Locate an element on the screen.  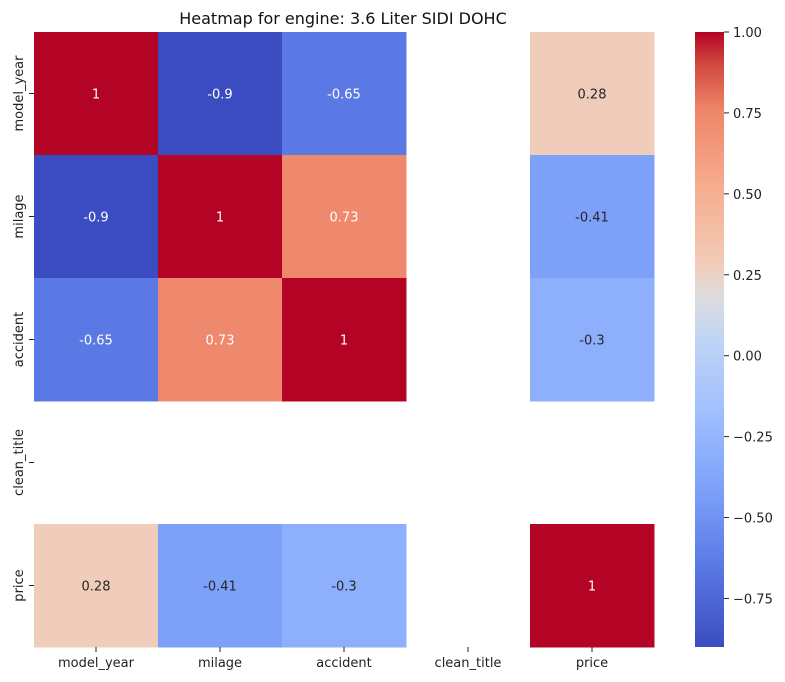
x-tick-label: clean_title is located at coordinates (468, 663).